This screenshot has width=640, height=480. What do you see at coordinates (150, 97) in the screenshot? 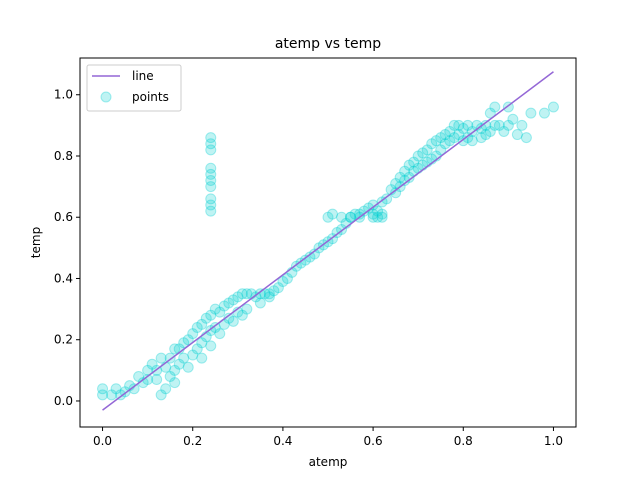
I see `legend-points-label: points` at bounding box center [150, 97].